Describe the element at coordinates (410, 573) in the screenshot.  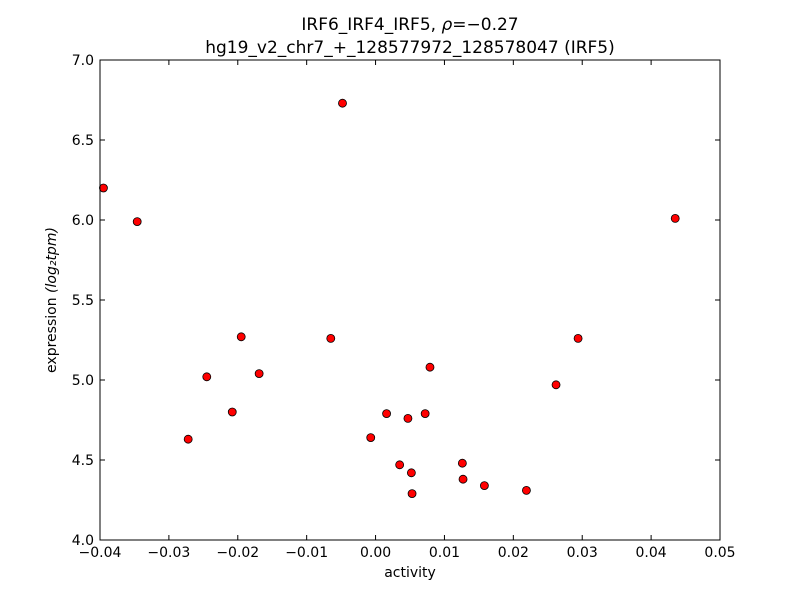
I see `x-axis-label: activity` at that location.